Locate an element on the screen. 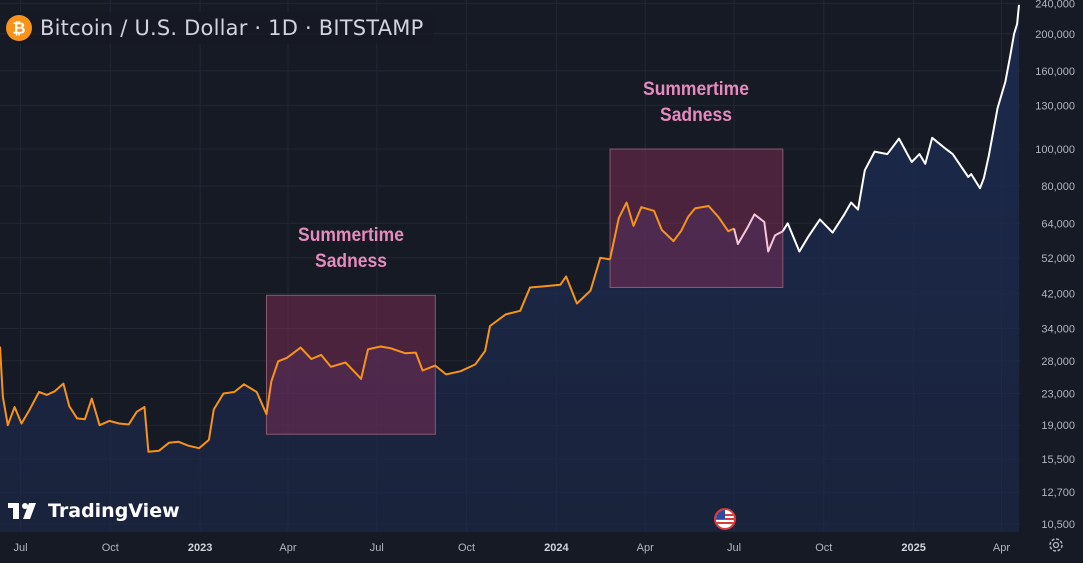 The height and width of the screenshot is (563, 1083). x-tick-label: 2023 is located at coordinates (200, 548).